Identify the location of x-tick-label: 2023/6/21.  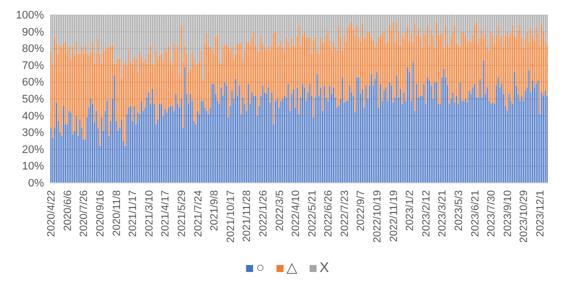
(475, 213).